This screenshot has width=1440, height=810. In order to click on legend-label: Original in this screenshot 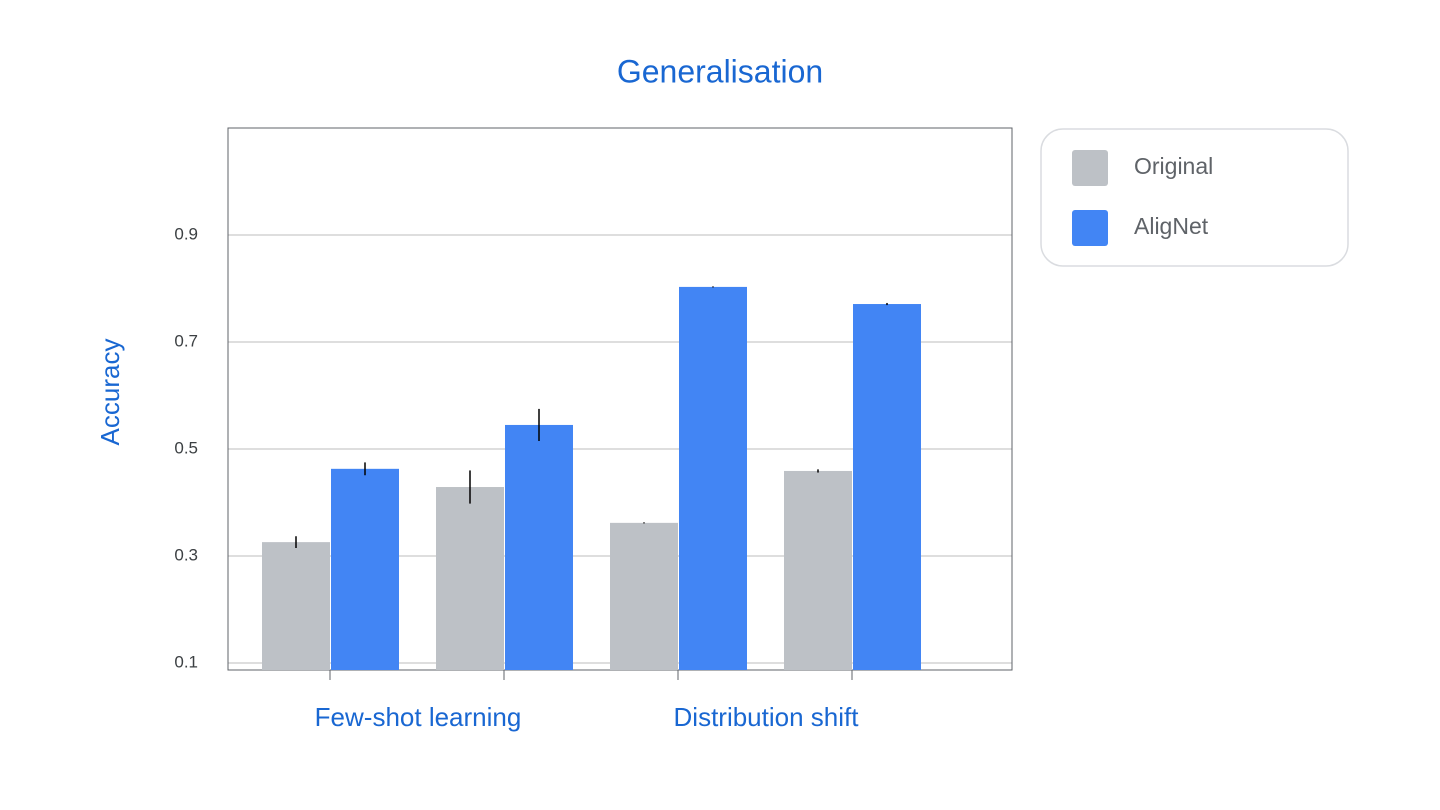, I will do `click(1173, 166)`.